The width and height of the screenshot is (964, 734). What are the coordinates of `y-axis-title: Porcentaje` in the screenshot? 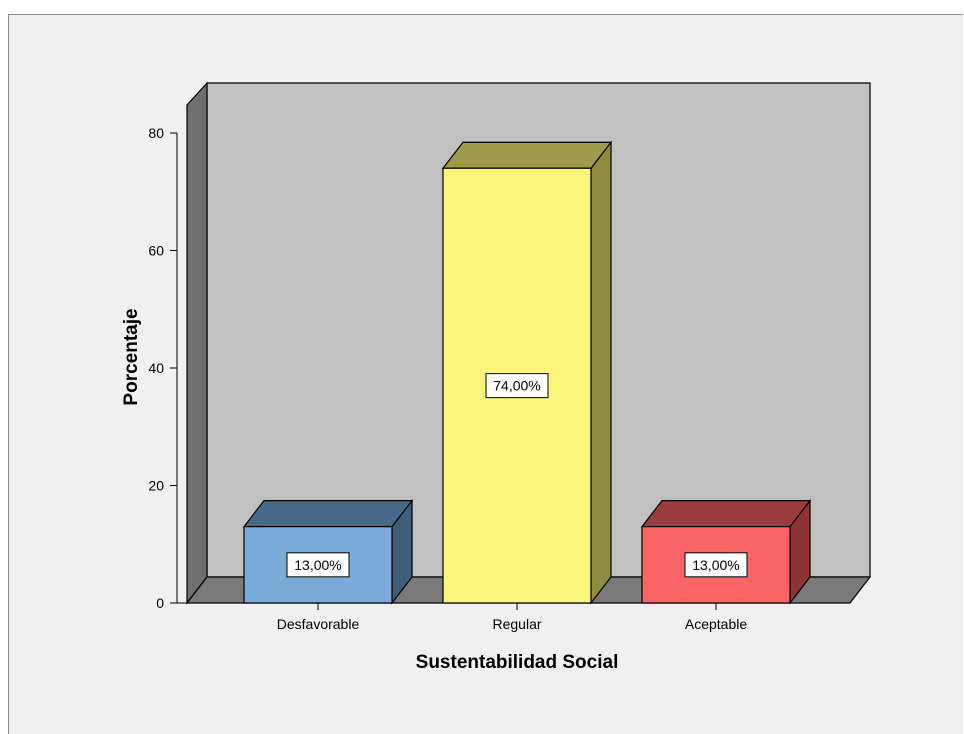 It's located at (131, 356).